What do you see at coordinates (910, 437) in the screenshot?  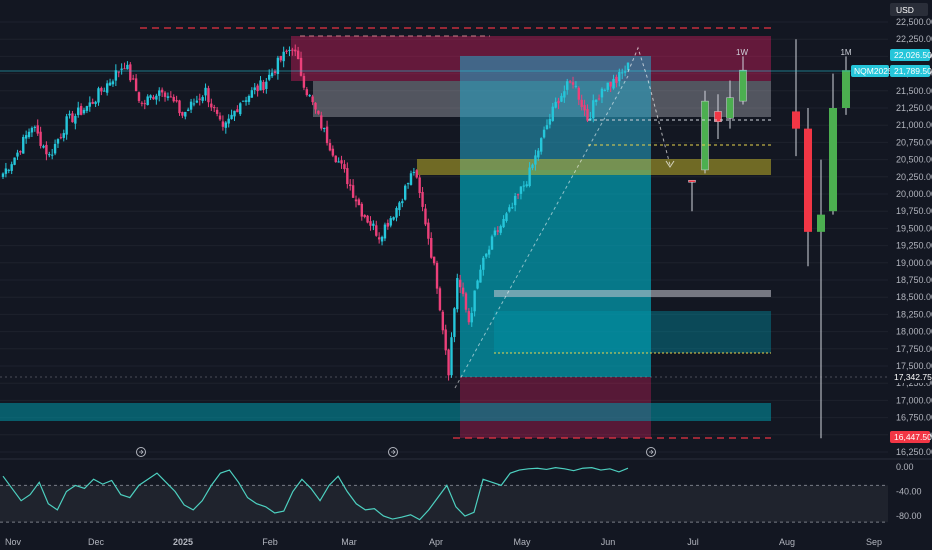 I see `bottom-price-tag` at bounding box center [910, 437].